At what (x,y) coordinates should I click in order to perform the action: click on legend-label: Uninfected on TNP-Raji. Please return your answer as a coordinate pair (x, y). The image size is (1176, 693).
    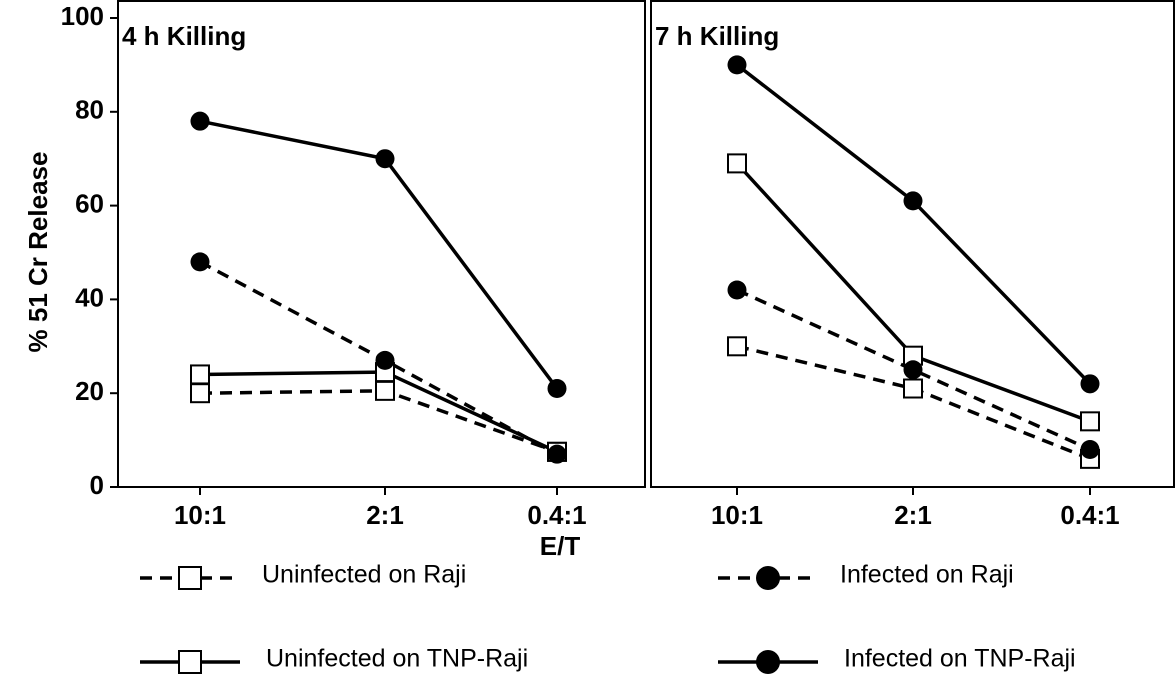
    Looking at the image, I should click on (397, 659).